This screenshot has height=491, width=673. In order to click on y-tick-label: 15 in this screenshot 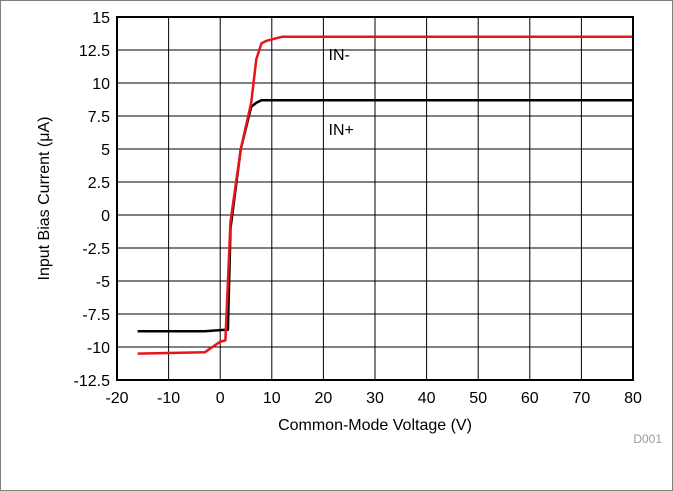, I will do `click(101, 18)`.